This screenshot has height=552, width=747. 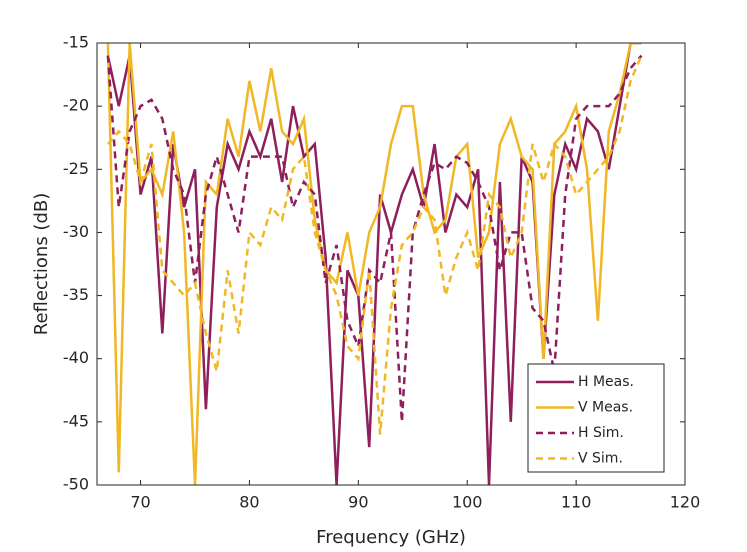 What do you see at coordinates (76, 294) in the screenshot?
I see `y-tick-label: -35` at bounding box center [76, 294].